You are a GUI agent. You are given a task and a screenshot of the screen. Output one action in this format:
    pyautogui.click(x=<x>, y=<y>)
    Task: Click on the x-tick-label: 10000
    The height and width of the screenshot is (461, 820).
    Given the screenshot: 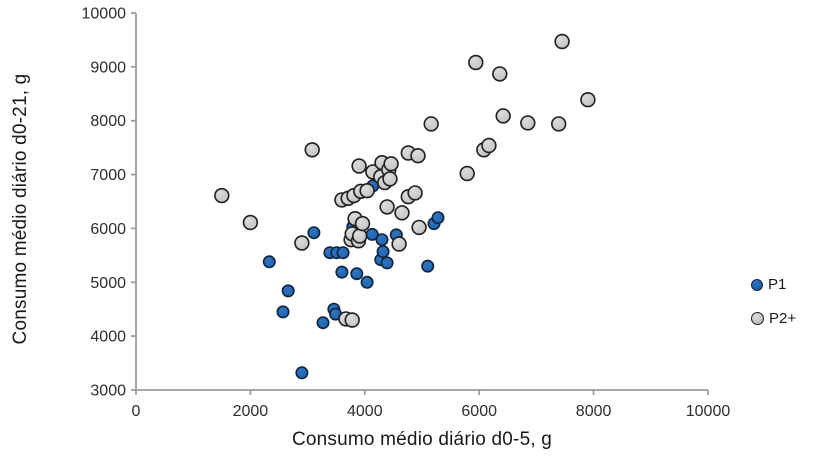 What is the action you would take?
    pyautogui.click(x=708, y=411)
    